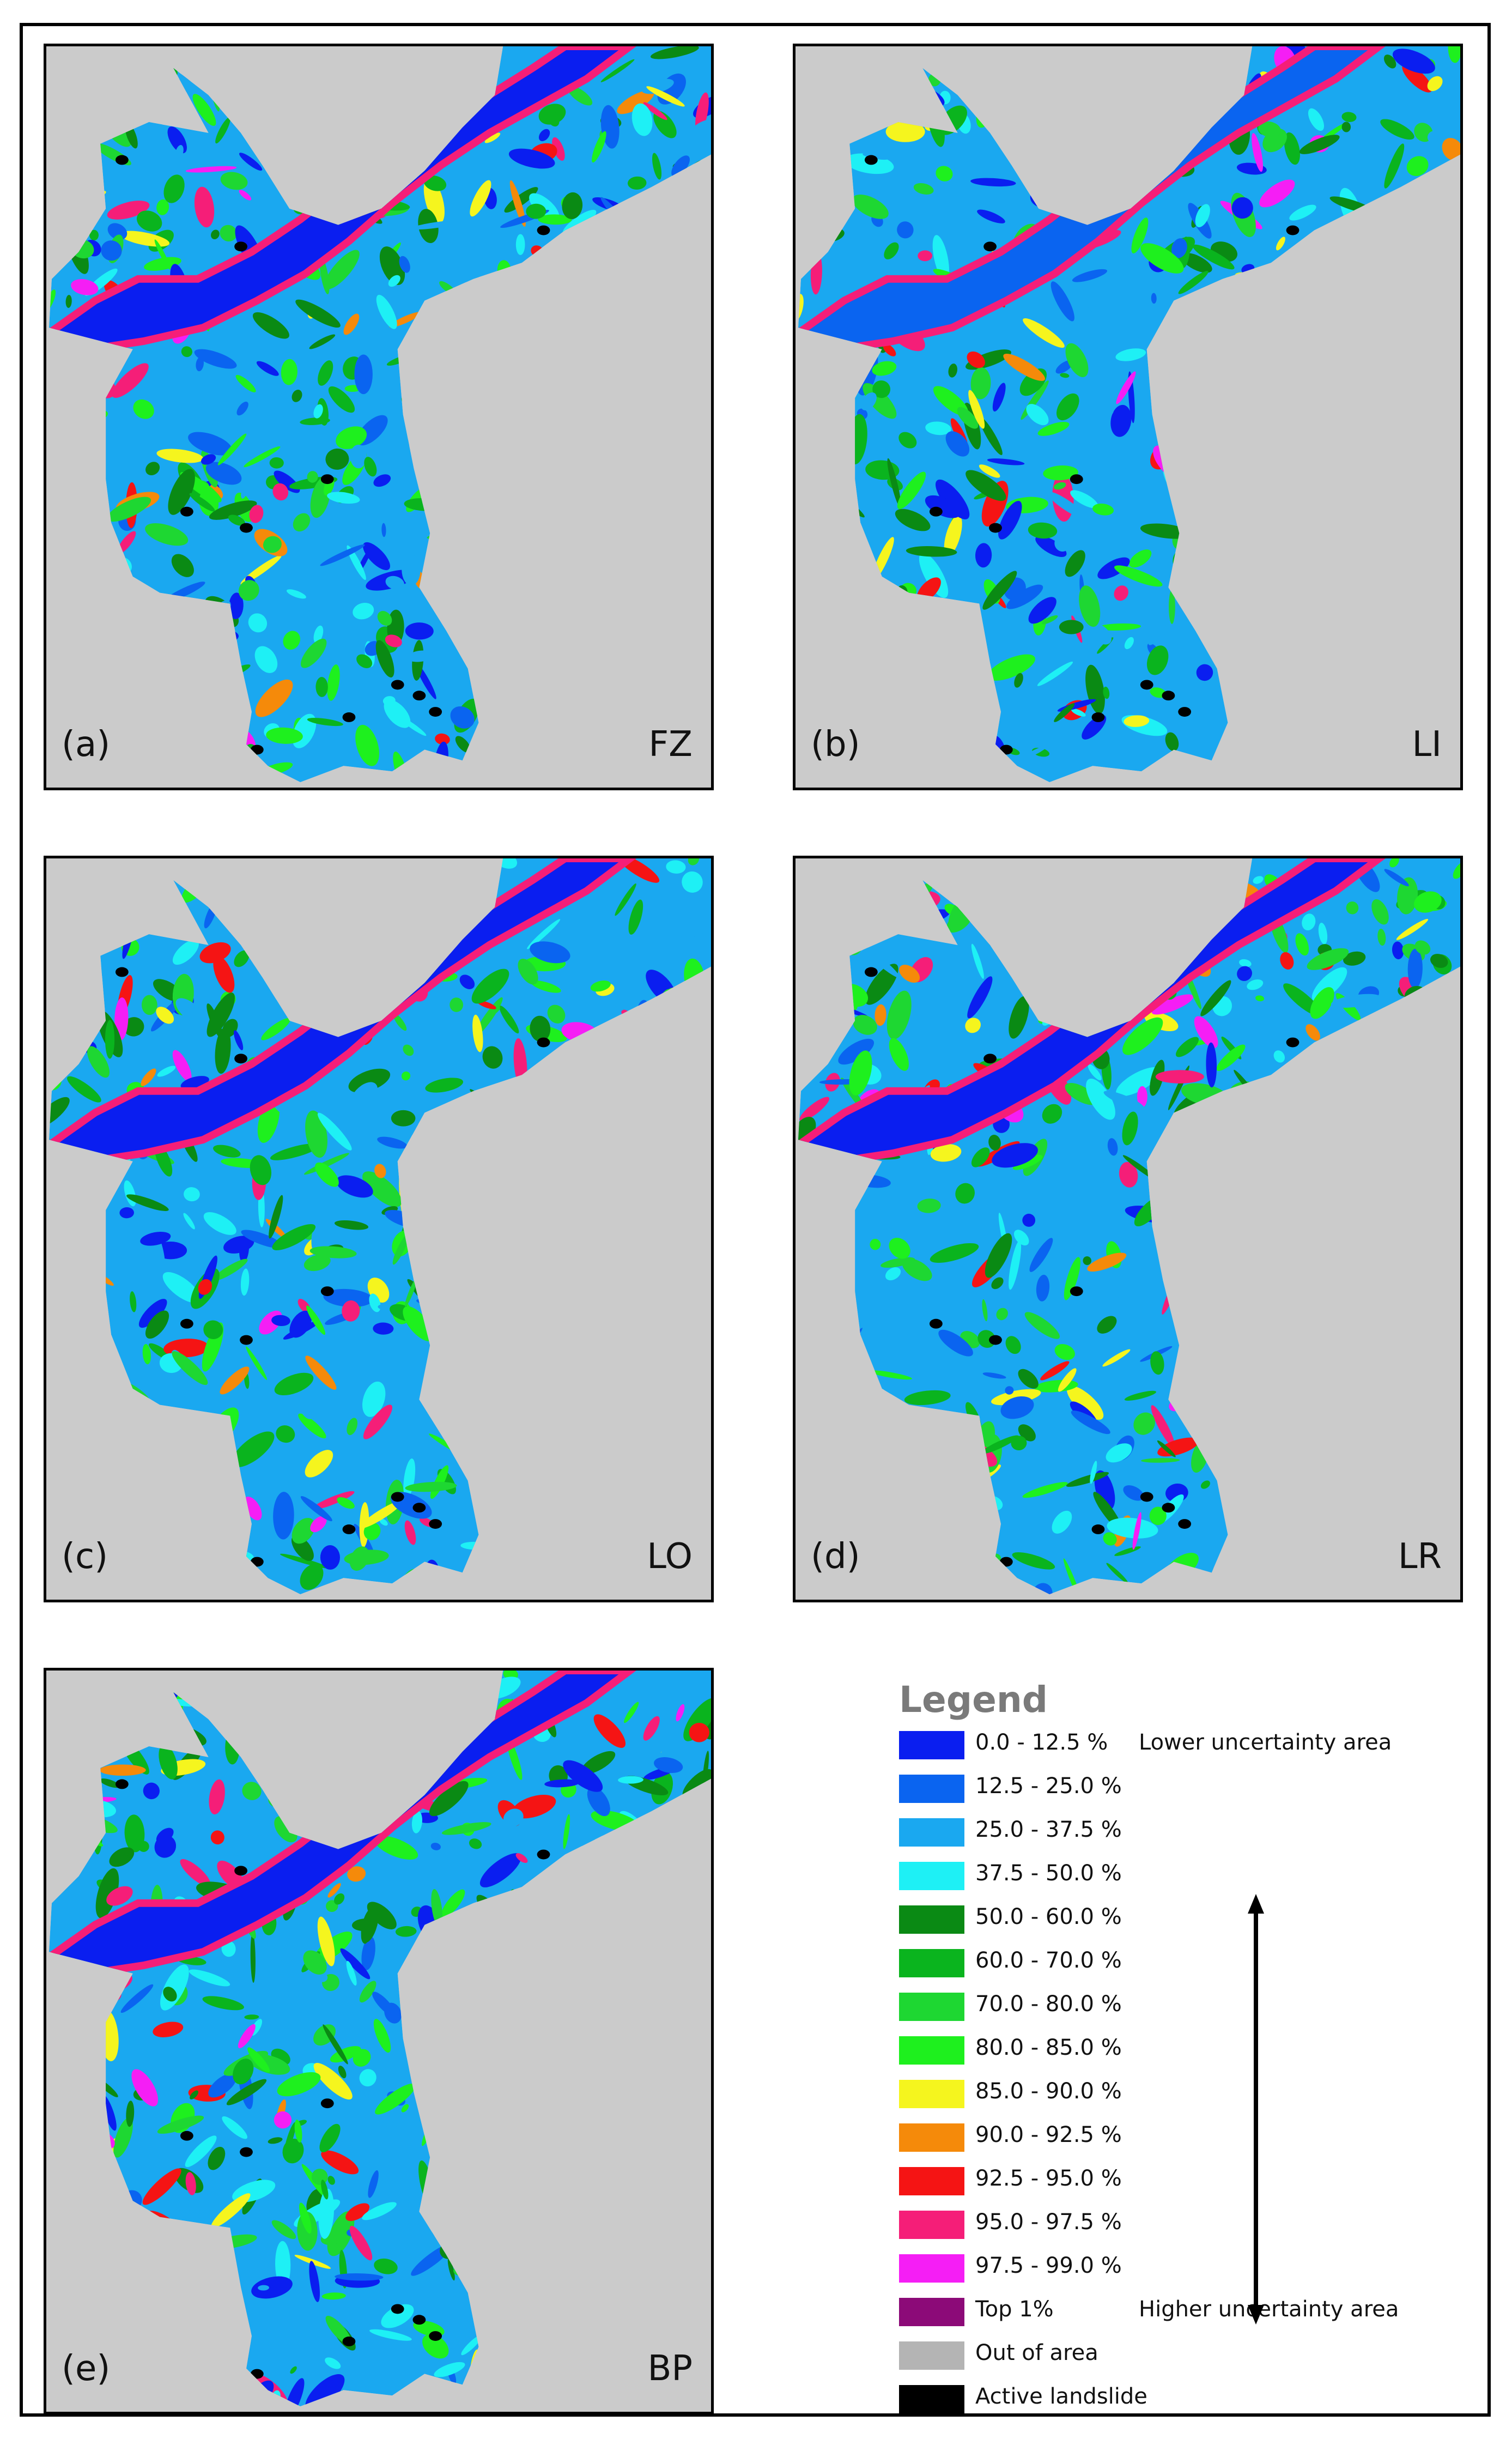  I want to click on panel-model-c: LO, so click(670, 1556).